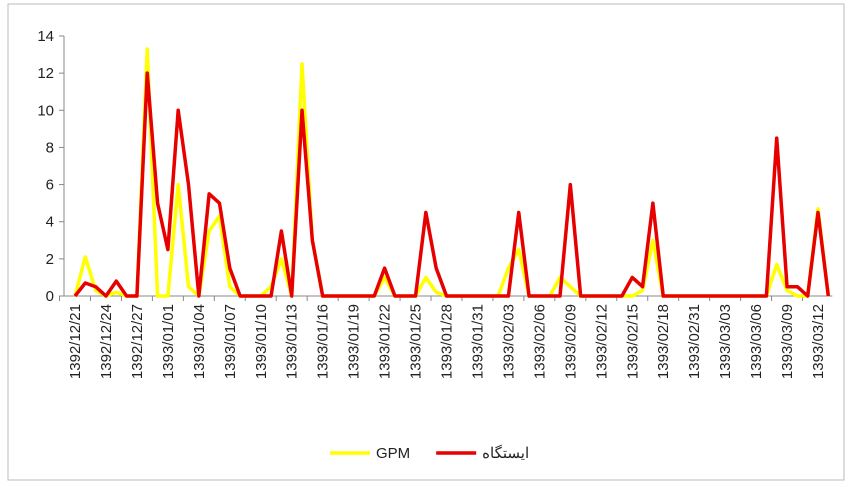 This screenshot has width=846, height=483. Describe the element at coordinates (45, 73) in the screenshot. I see `y-tick-label: 12` at that location.